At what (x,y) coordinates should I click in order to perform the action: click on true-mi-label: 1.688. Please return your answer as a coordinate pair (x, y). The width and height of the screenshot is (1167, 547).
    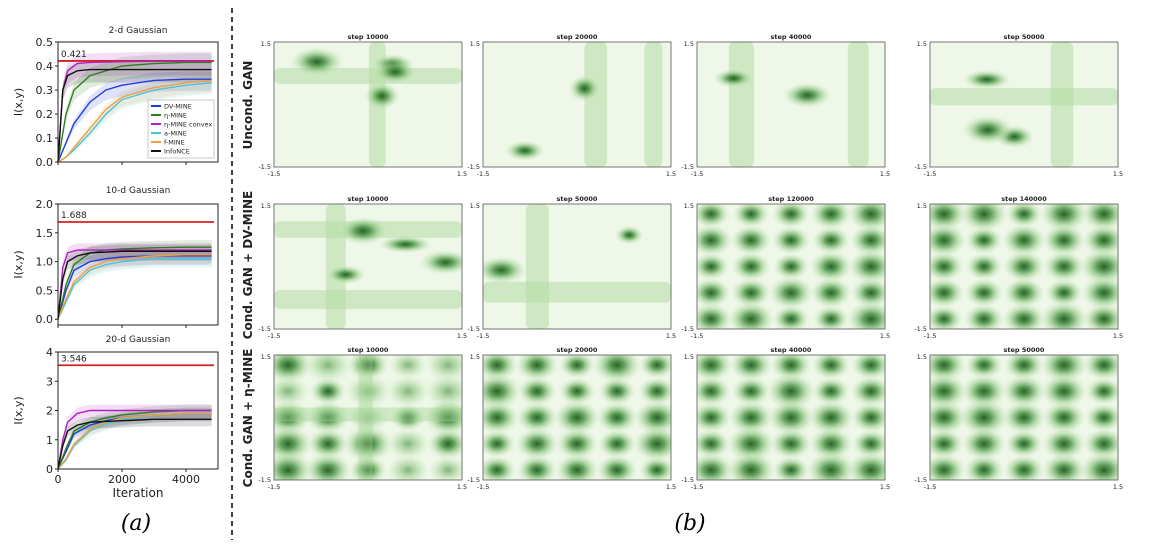
    Looking at the image, I should click on (74, 216).